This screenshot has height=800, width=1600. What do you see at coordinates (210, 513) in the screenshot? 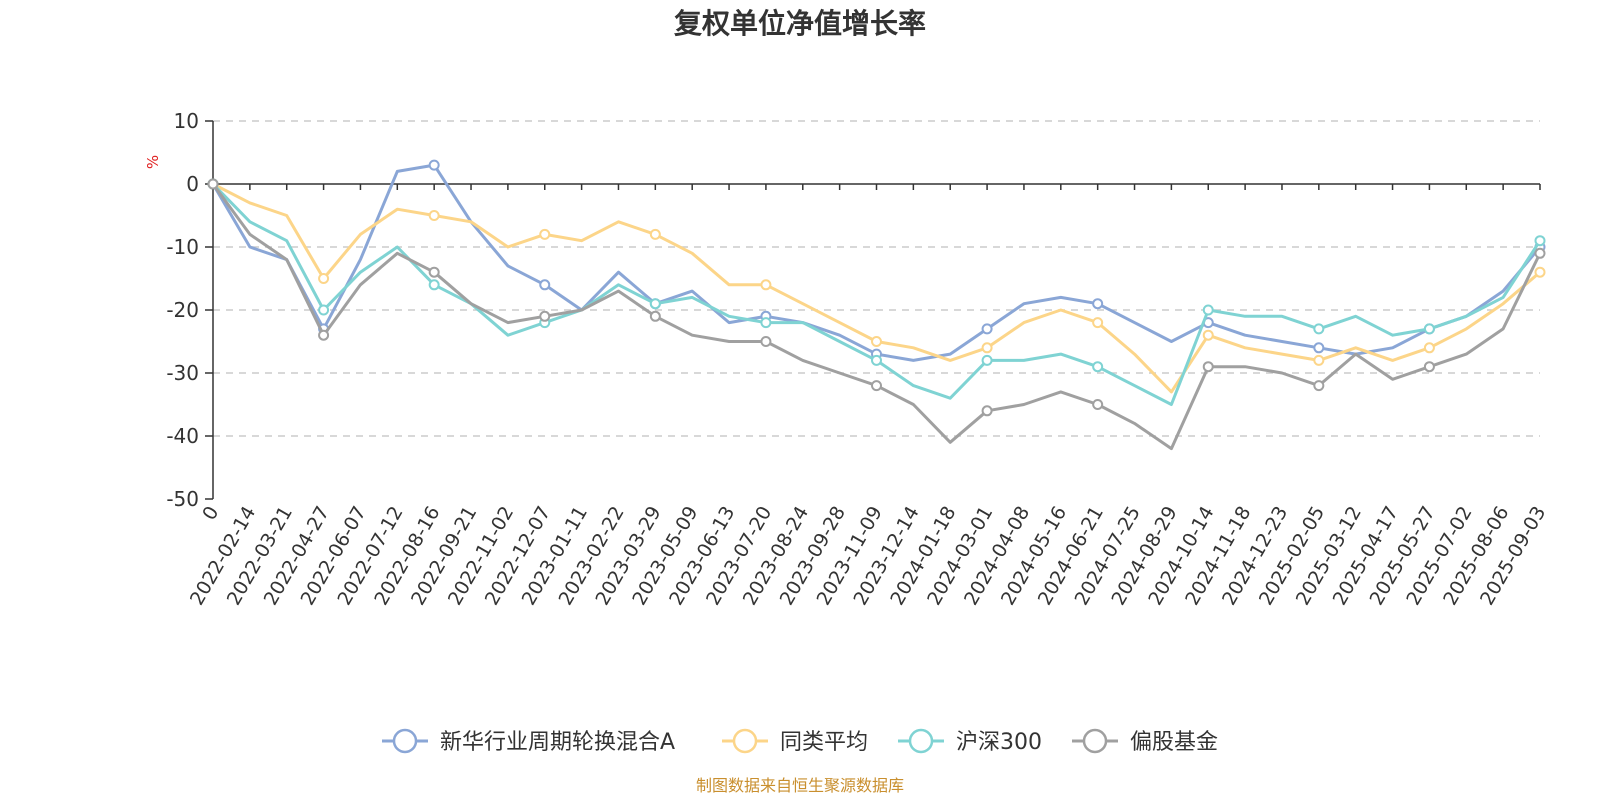
I see `x-tick-label: 0` at bounding box center [210, 513].